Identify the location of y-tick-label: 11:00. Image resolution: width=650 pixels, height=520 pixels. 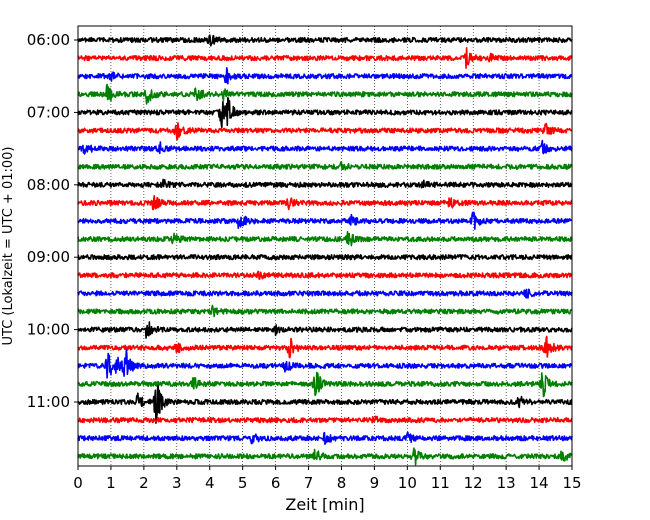
(48, 402).